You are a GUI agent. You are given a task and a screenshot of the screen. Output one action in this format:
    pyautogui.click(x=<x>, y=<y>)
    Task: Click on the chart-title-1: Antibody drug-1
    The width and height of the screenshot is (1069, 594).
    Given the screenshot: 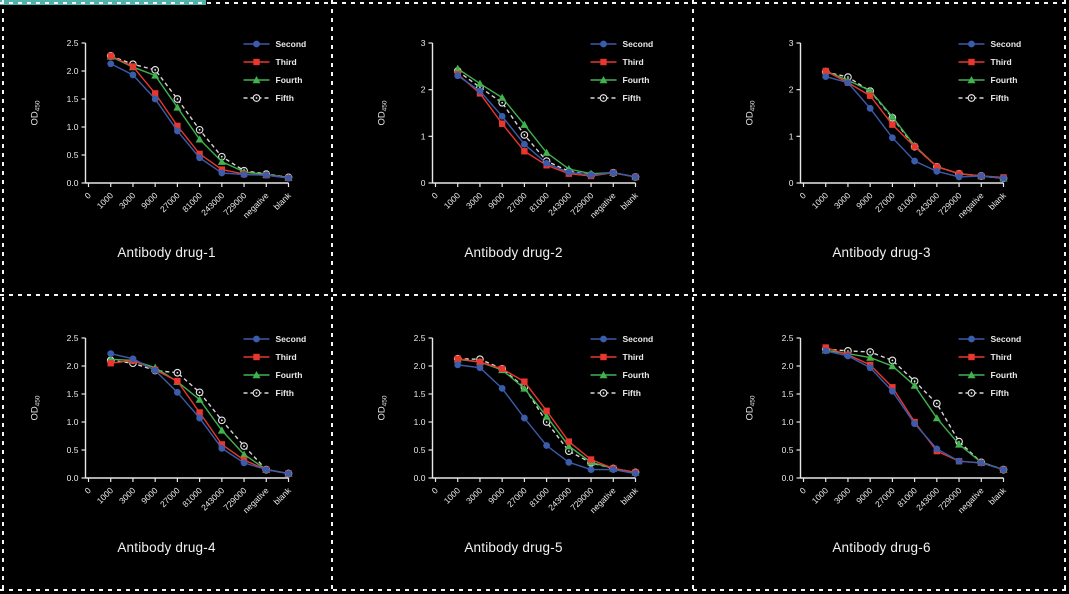 What is the action you would take?
    pyautogui.click(x=166, y=252)
    